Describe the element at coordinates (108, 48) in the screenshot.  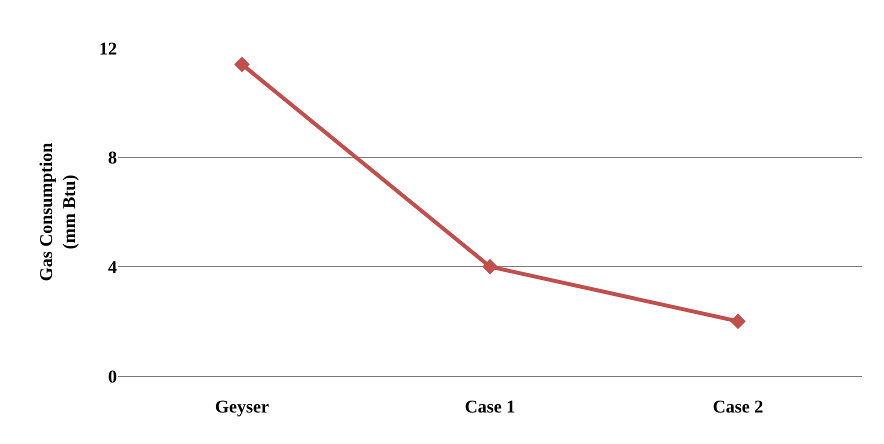
I see `y-tick-label: 12` at that location.